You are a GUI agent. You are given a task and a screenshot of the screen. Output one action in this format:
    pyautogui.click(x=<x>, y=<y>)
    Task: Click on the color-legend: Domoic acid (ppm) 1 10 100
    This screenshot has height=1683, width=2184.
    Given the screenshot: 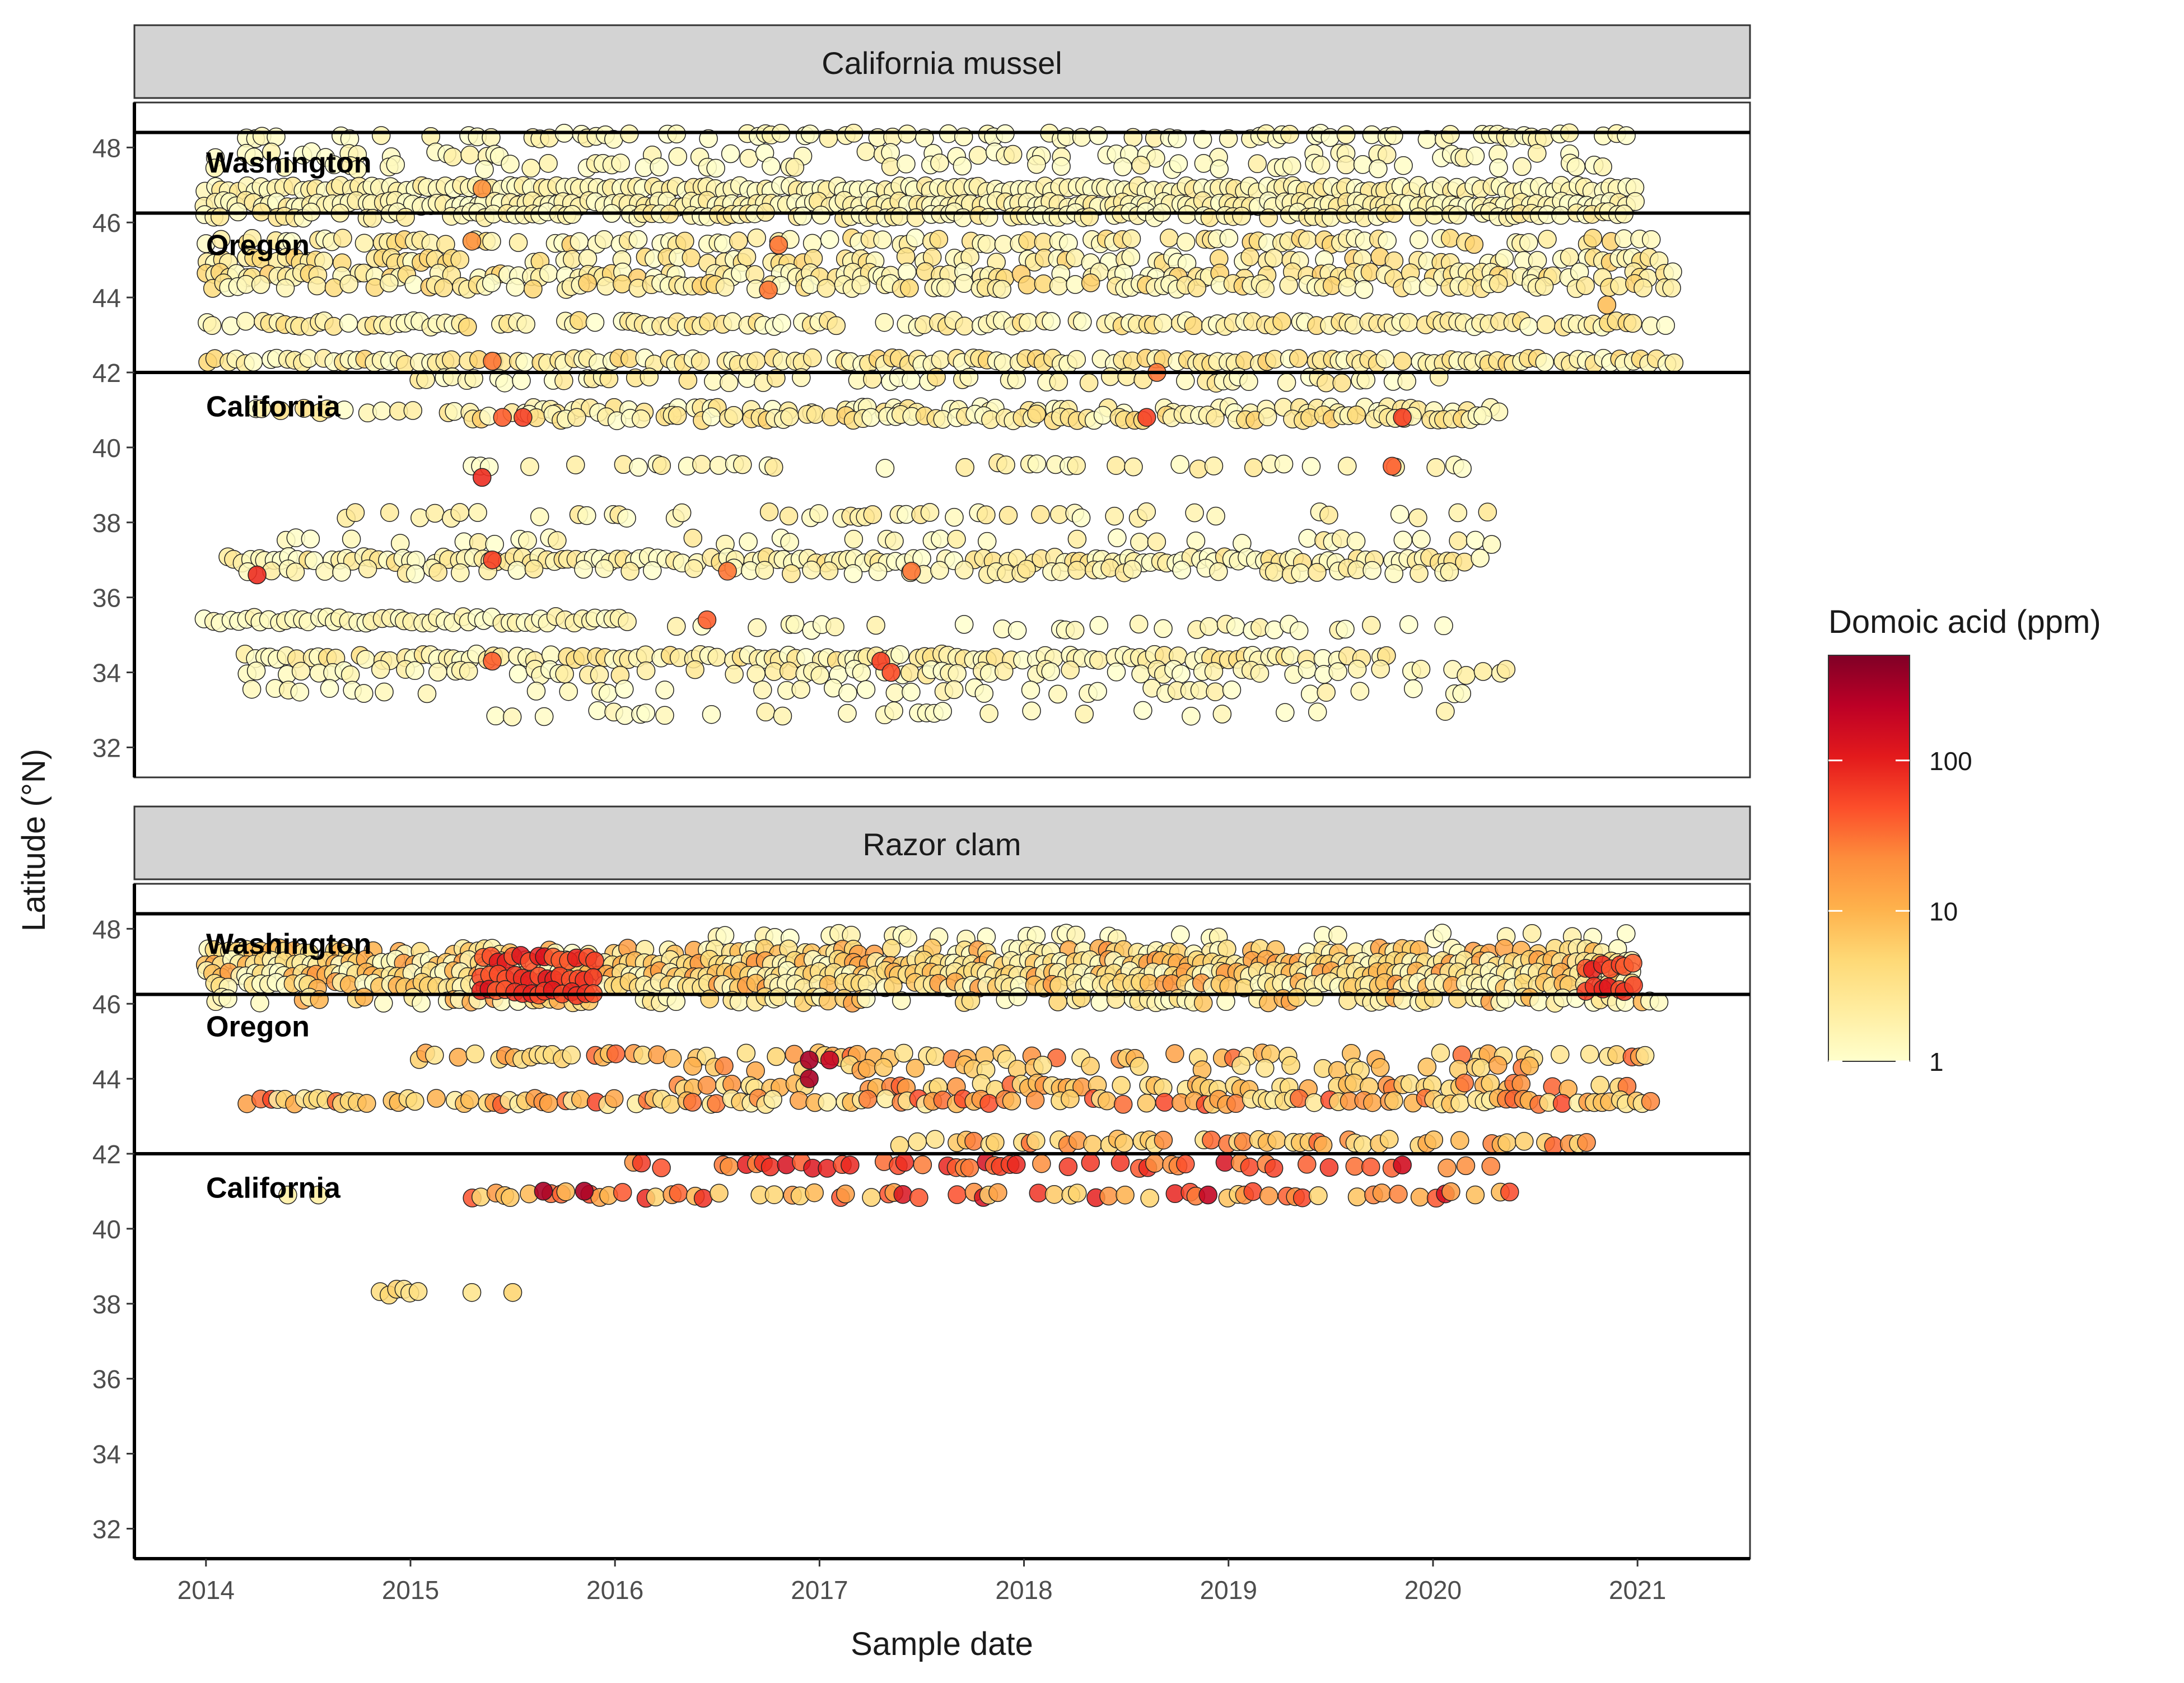 What is the action you would take?
    pyautogui.click(x=1965, y=840)
    